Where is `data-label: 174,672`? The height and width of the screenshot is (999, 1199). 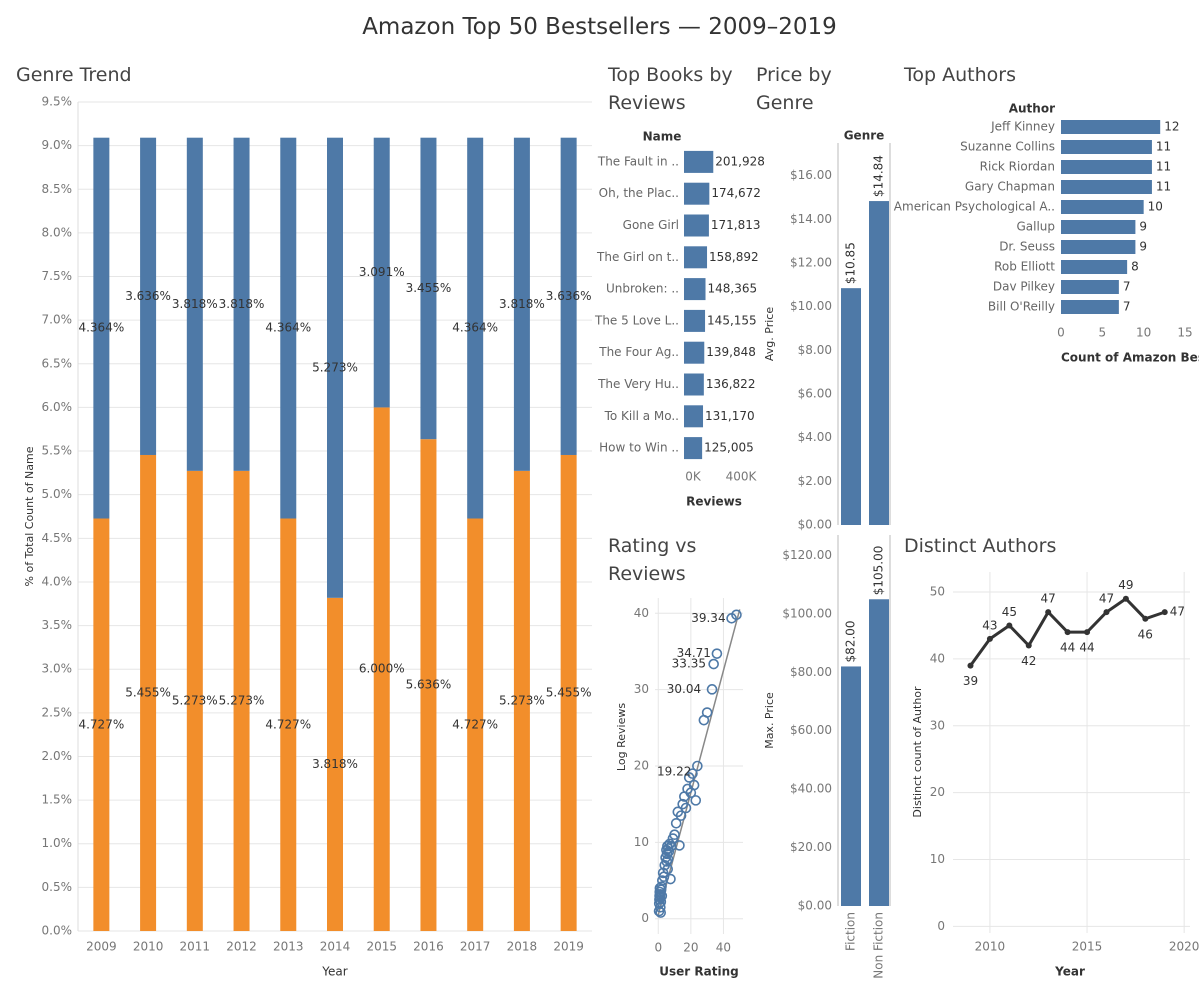
data-label: 174,672 is located at coordinates (736, 193).